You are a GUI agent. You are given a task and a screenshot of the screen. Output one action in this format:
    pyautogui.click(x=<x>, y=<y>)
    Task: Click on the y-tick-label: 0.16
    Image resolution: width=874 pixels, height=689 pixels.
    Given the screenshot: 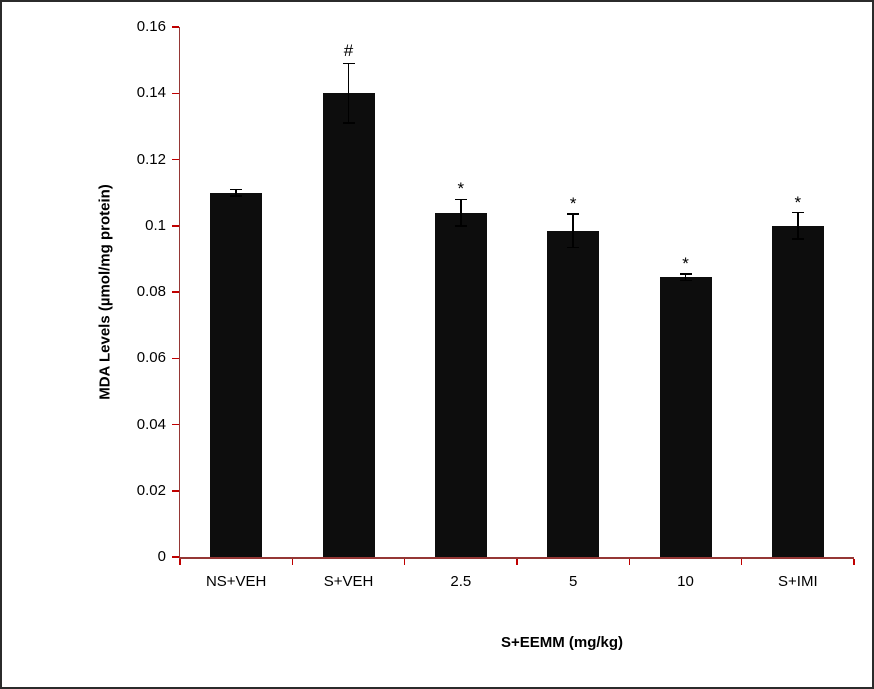 What is the action you would take?
    pyautogui.click(x=151, y=26)
    